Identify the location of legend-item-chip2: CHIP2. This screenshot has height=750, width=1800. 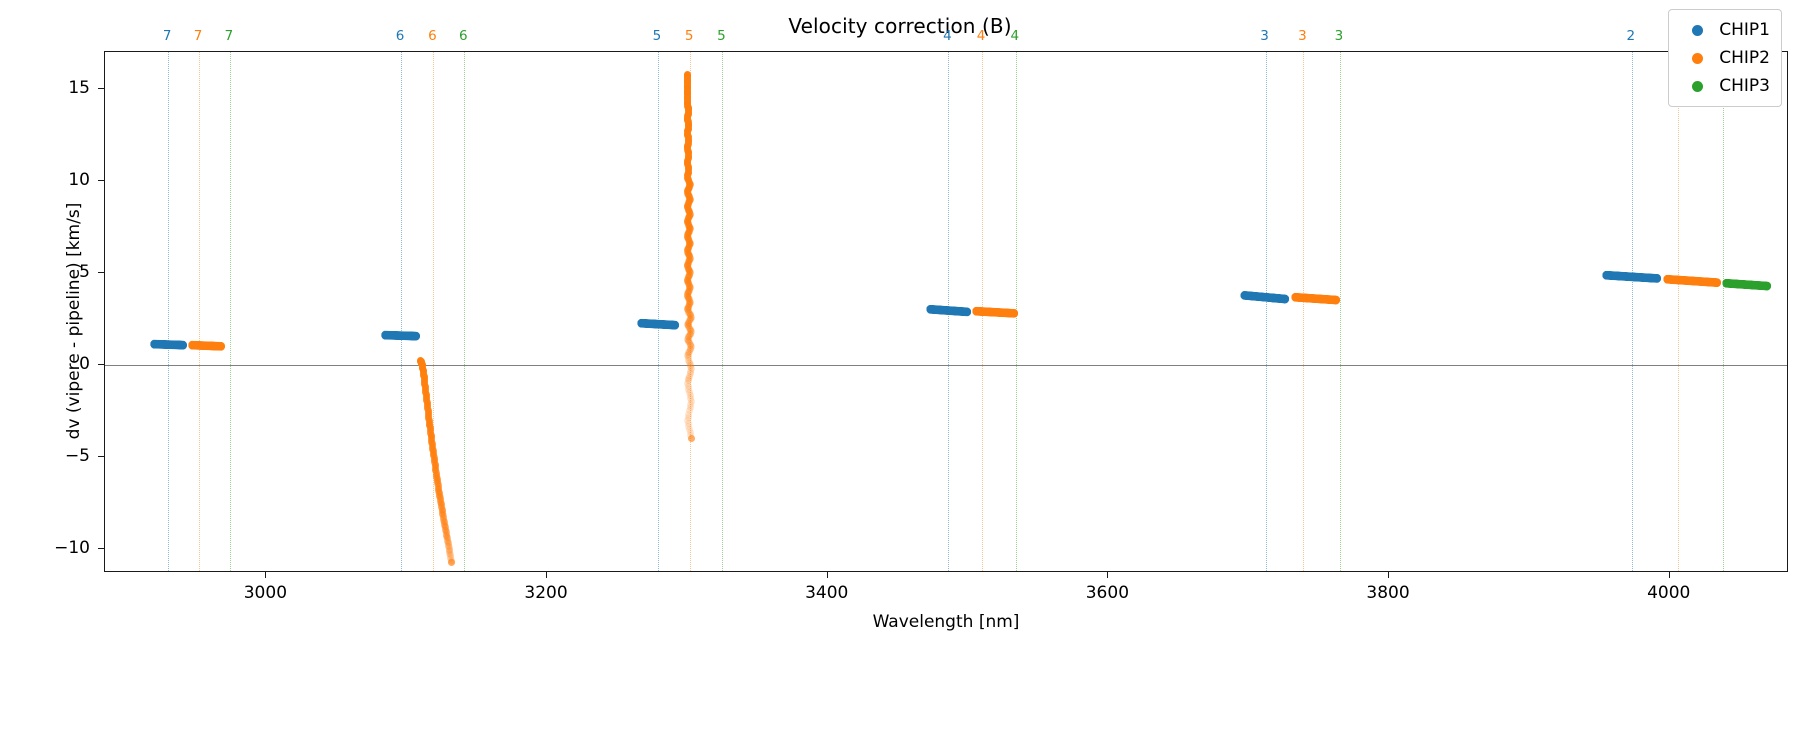
(1724, 58).